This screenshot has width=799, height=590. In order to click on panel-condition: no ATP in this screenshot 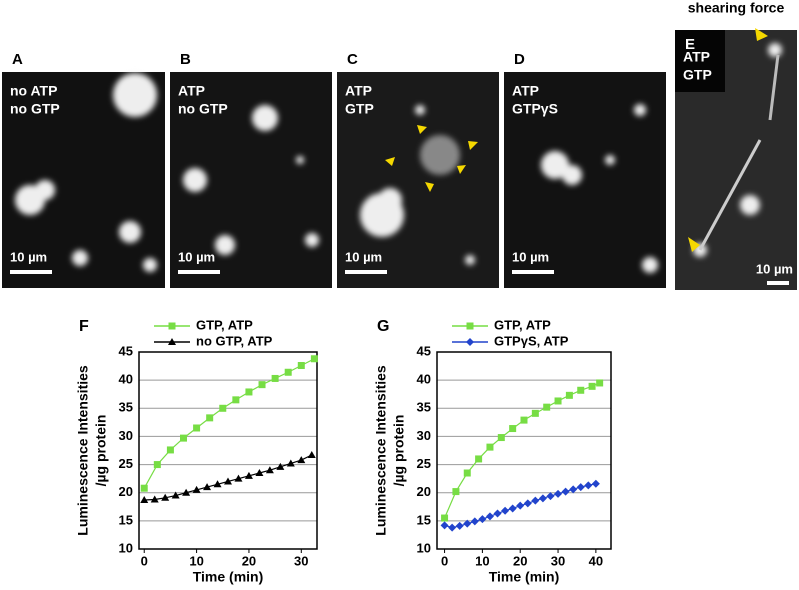, I will do `click(33, 91)`.